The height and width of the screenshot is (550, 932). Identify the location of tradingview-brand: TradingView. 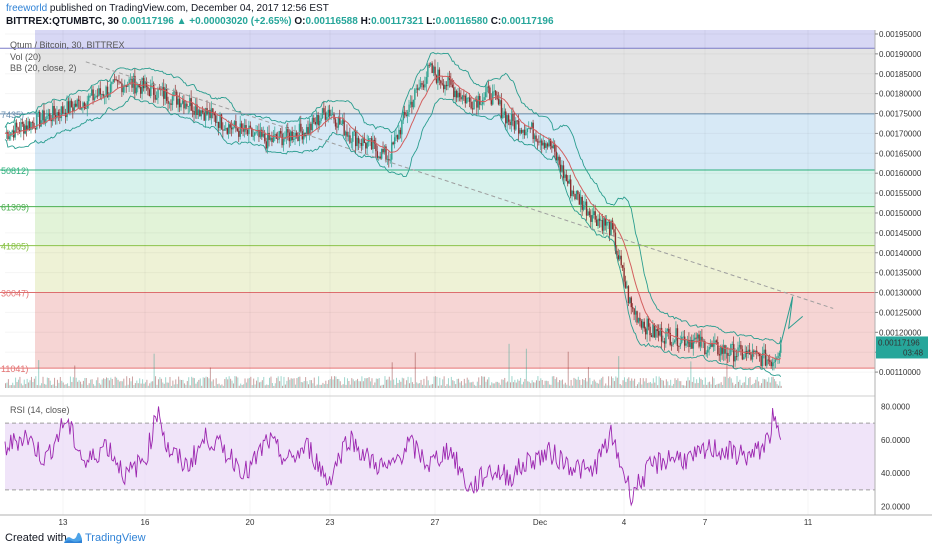
(115, 538).